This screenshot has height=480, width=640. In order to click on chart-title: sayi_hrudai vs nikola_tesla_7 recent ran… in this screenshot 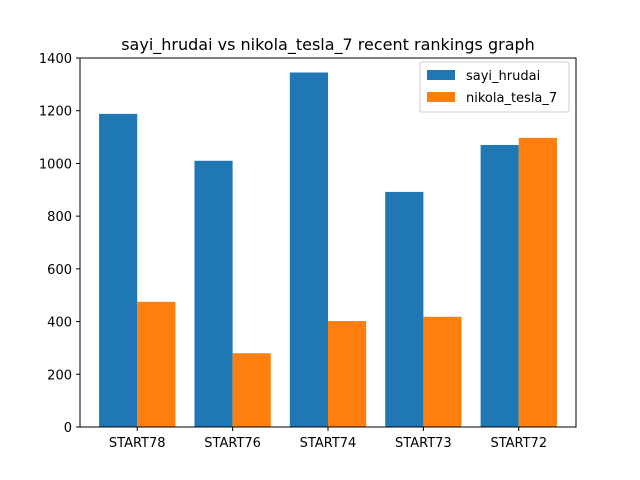, I will do `click(328, 45)`.